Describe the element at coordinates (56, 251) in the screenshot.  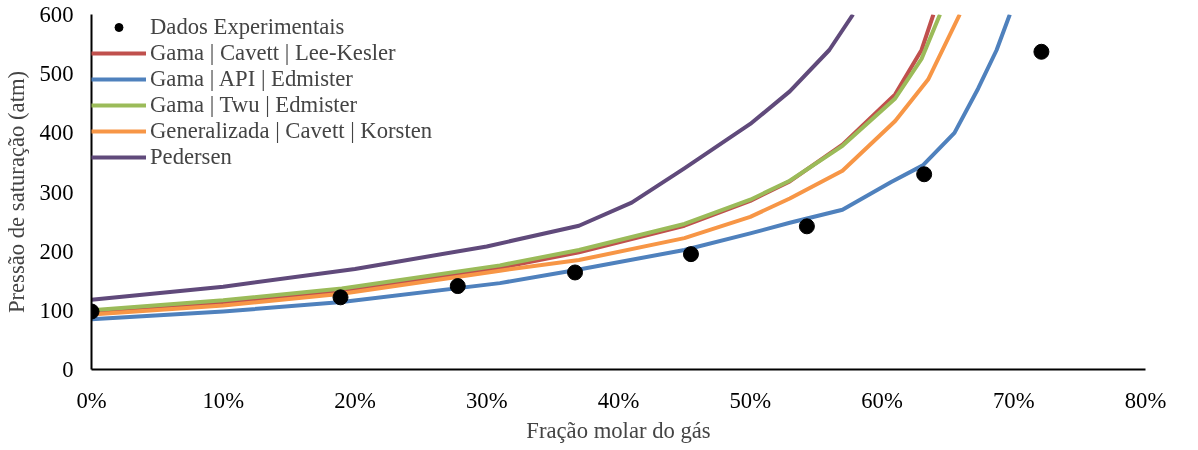
I see `y-tick-label: 200` at that location.